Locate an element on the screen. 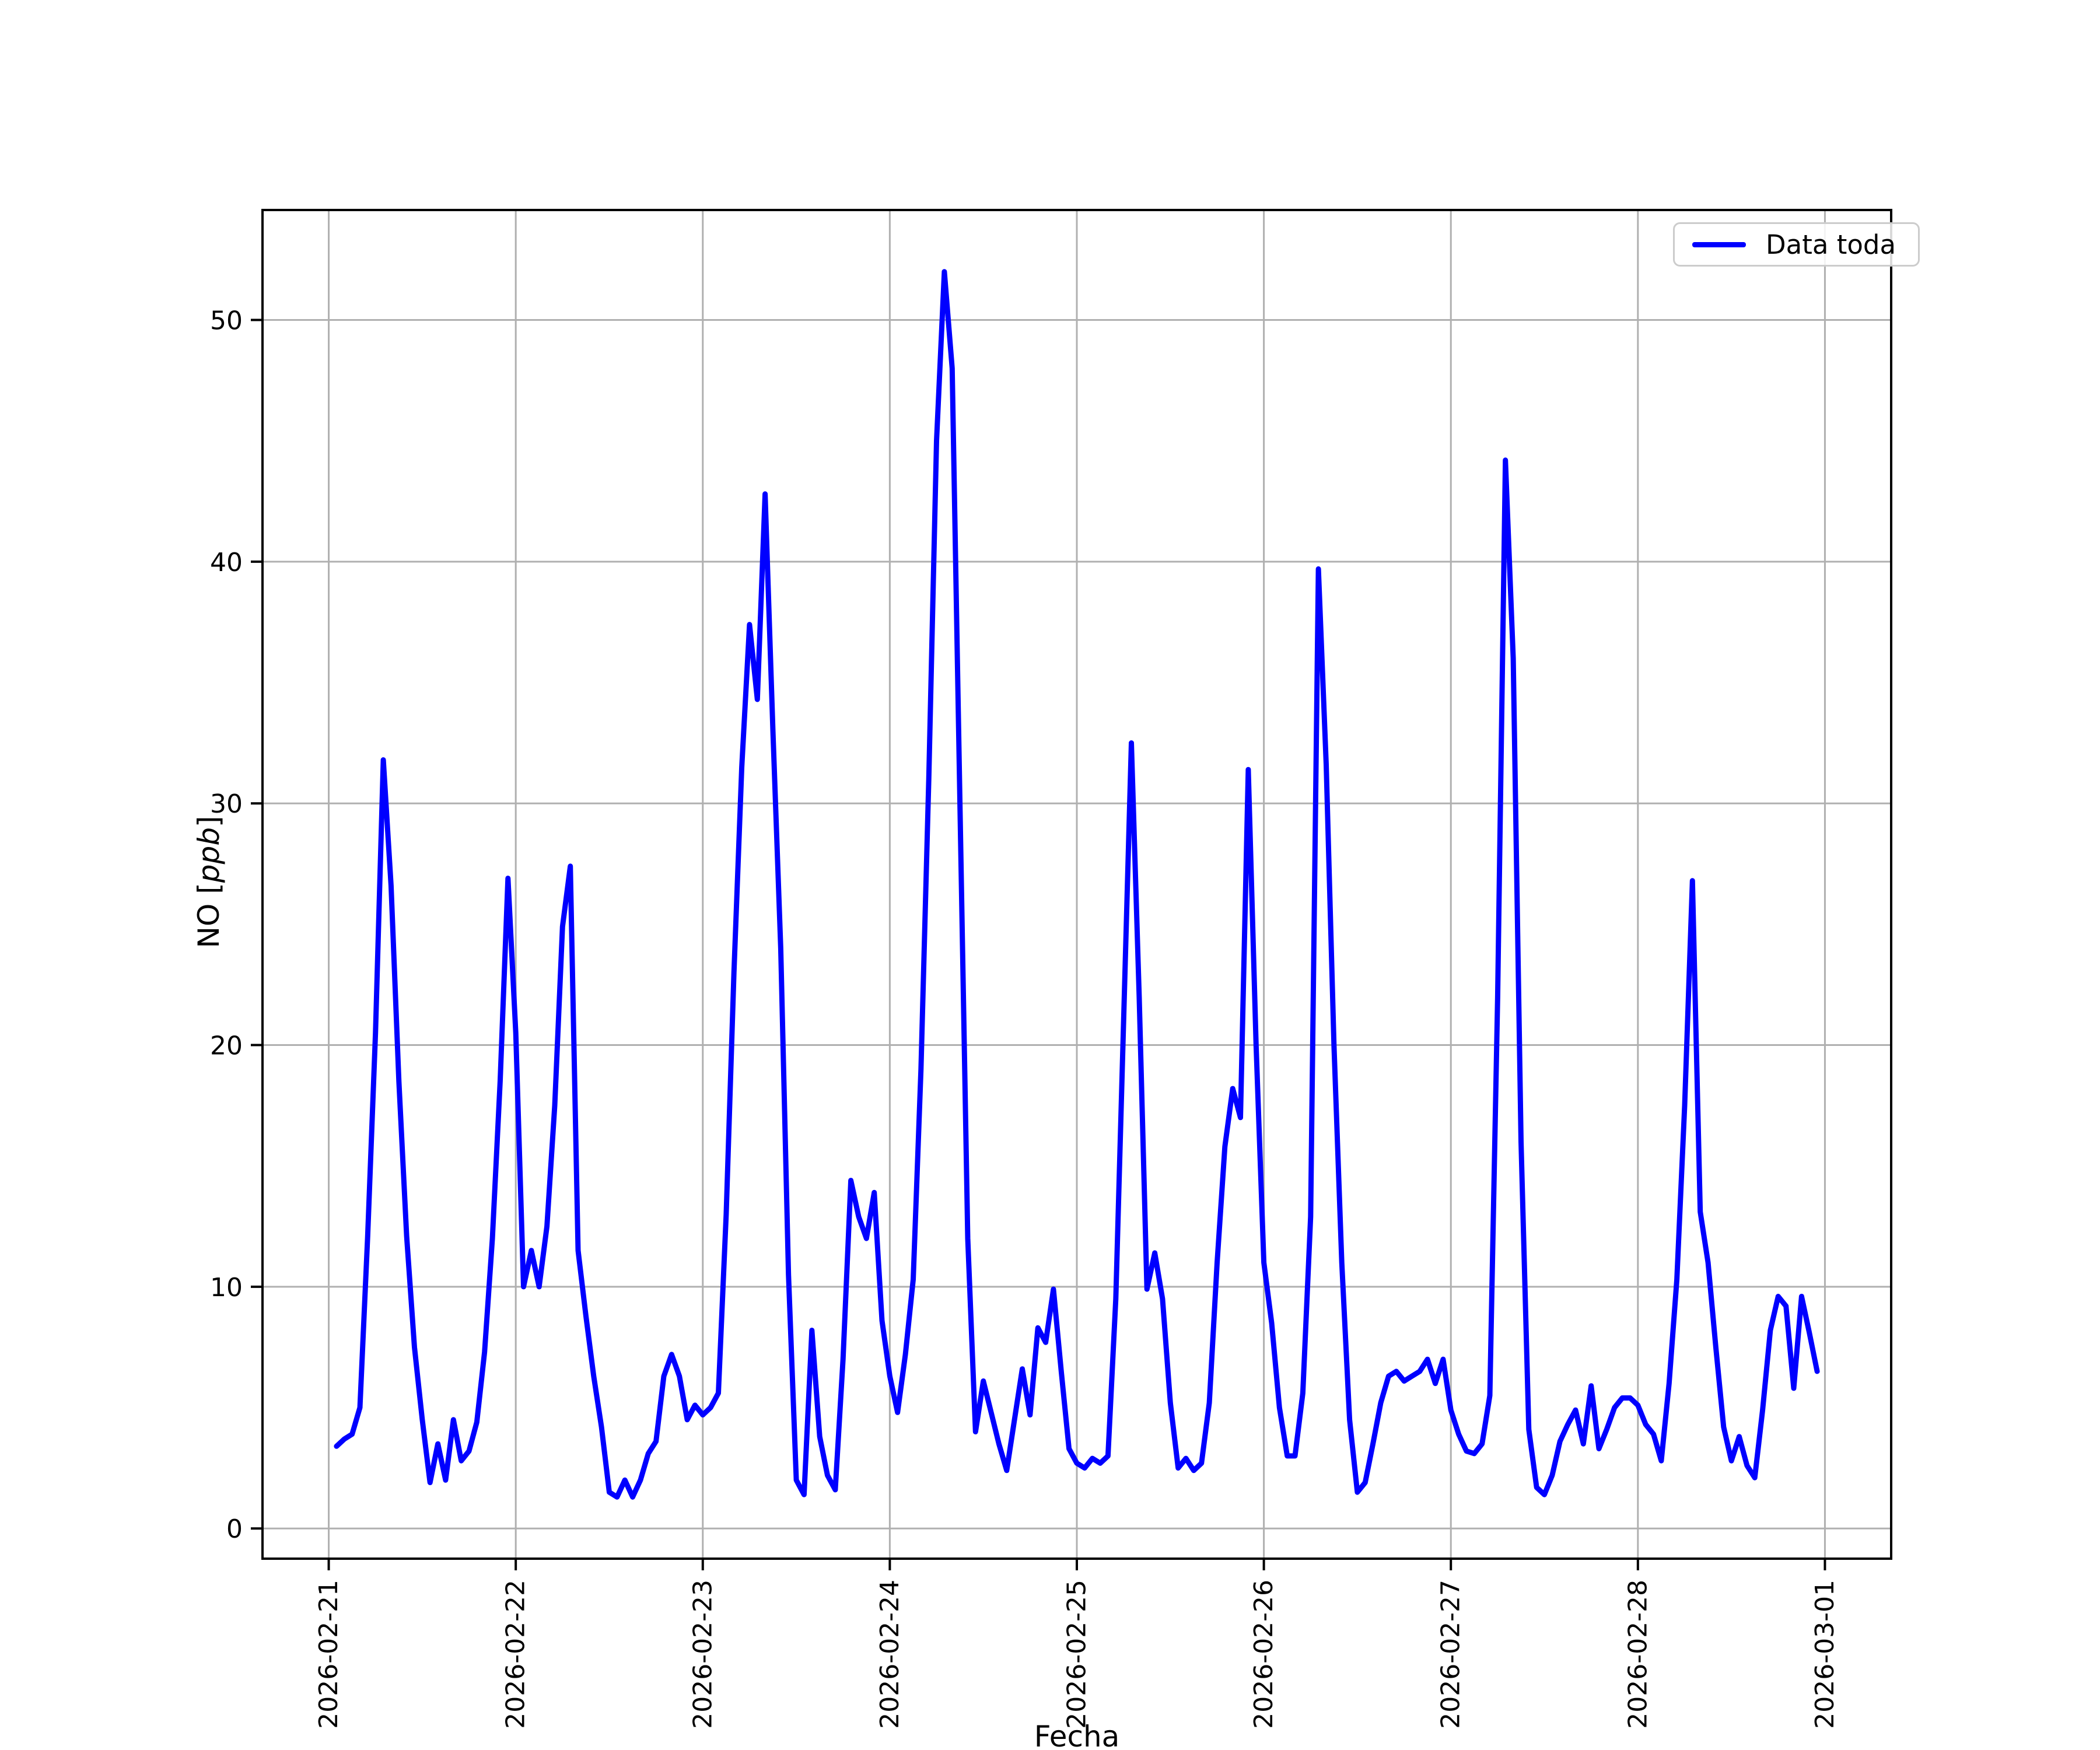  x-tick-label: 2026-02-25 is located at coordinates (1077, 1654).